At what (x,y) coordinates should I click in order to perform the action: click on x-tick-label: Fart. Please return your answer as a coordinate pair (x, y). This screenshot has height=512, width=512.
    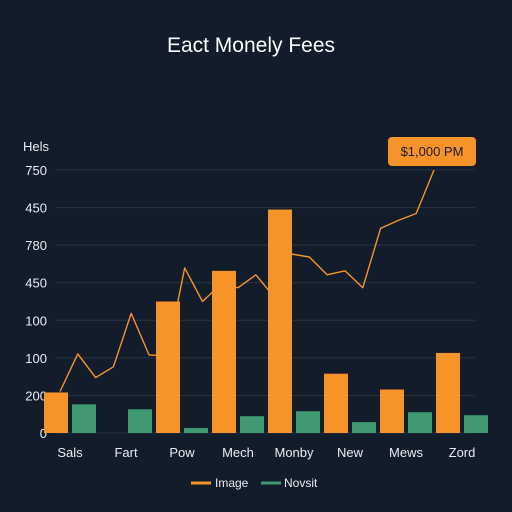
    Looking at the image, I should click on (126, 452).